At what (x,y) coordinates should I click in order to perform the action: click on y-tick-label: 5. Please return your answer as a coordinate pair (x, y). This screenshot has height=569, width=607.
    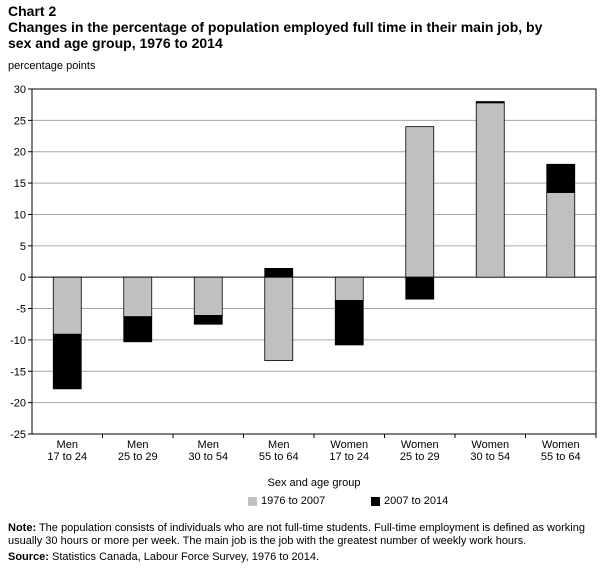
    Looking at the image, I should click on (23, 247).